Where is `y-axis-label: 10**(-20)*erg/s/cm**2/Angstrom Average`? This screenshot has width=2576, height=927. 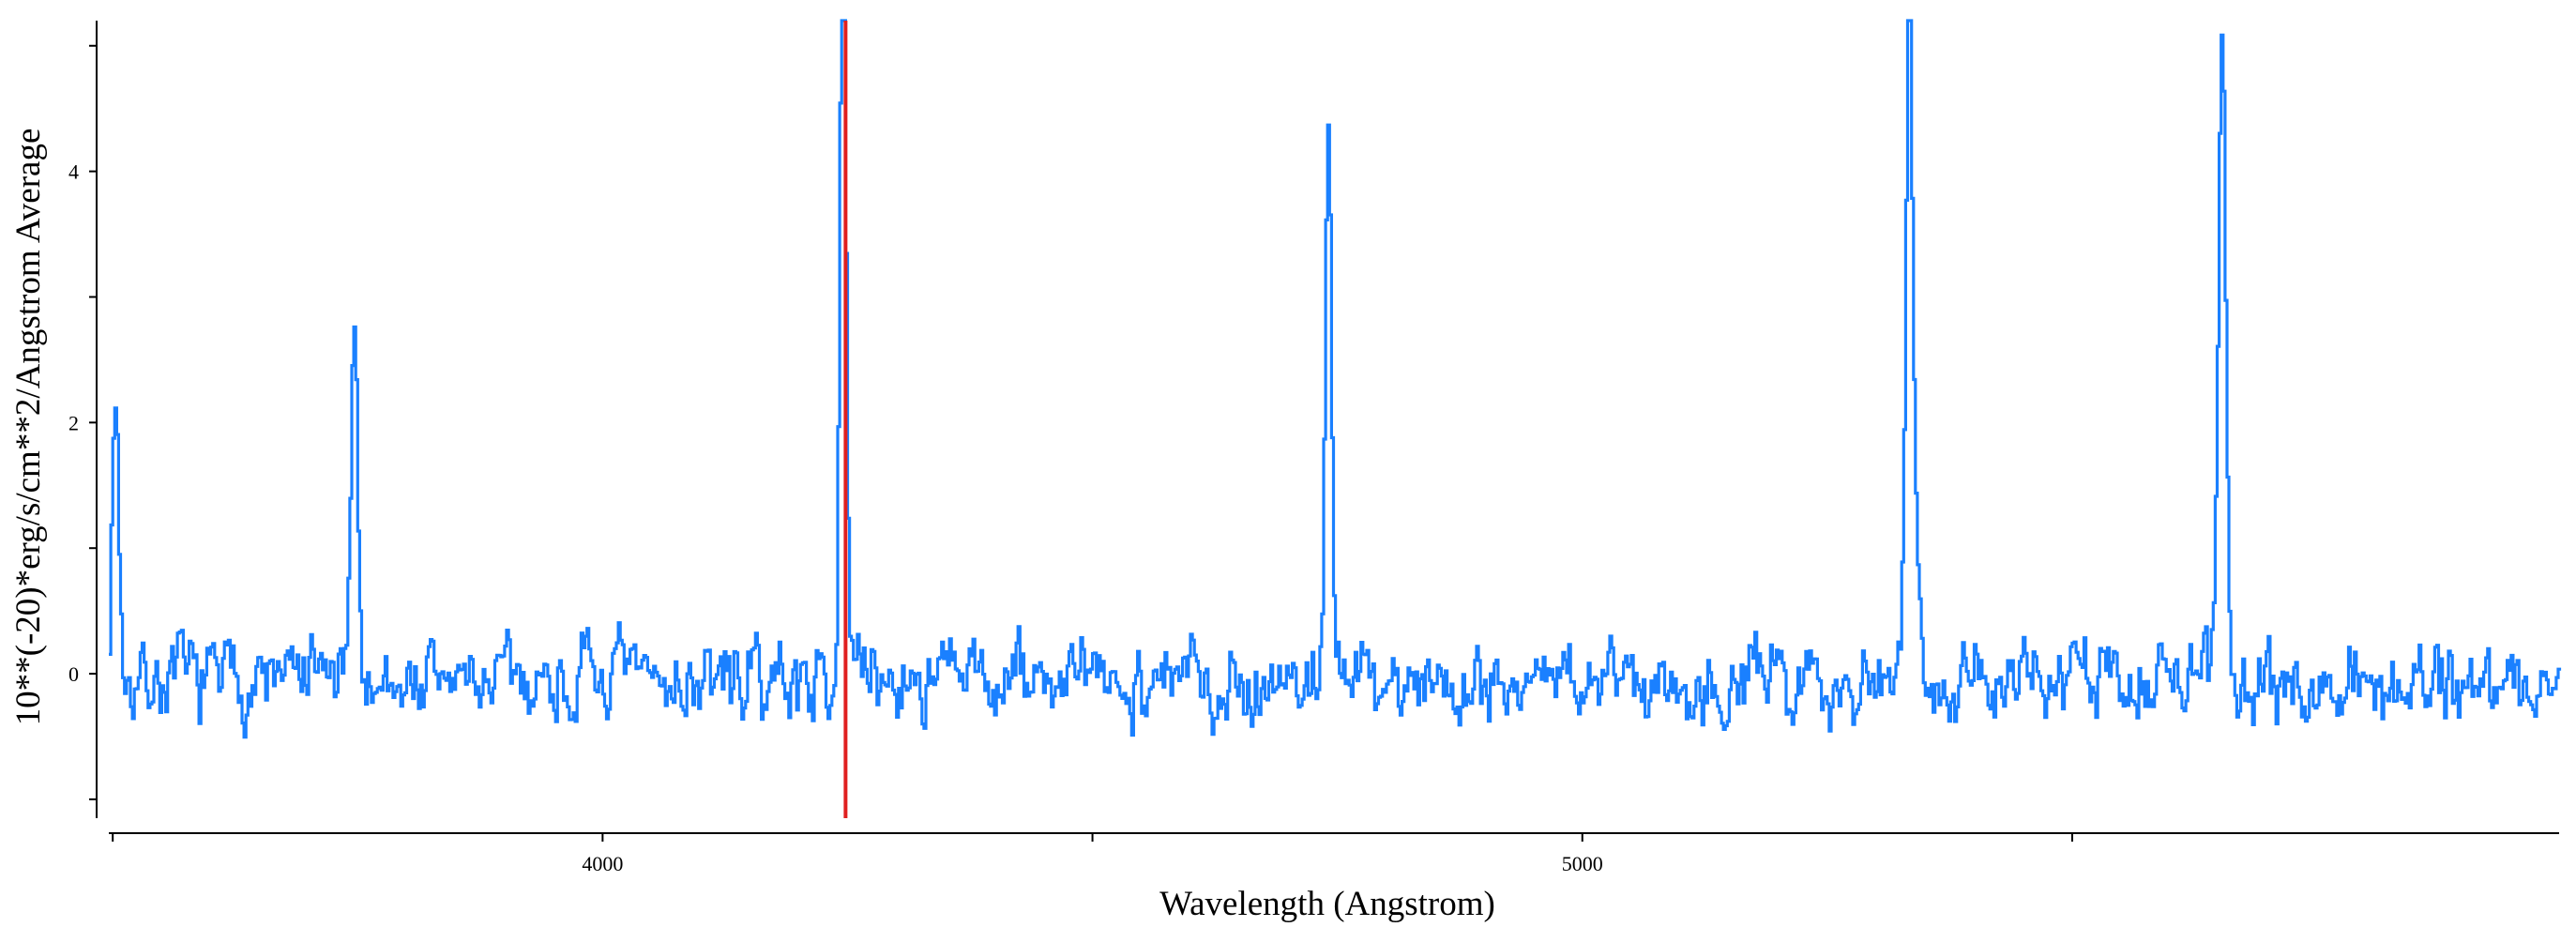
y-axis-label: 10**(-20)*erg/s/cm**2/Angstrom Average is located at coordinates (28, 427).